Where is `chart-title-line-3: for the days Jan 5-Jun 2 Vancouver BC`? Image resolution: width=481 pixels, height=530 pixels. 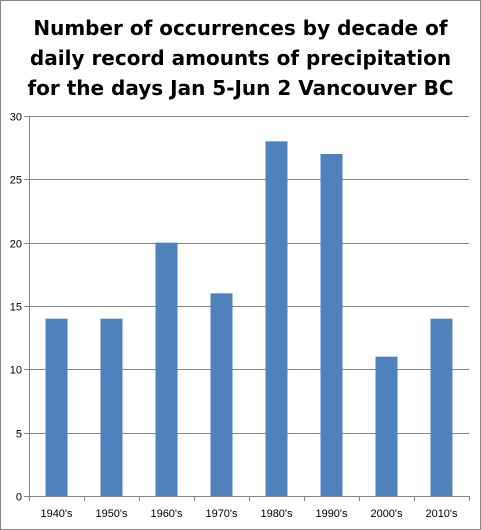 chart-title-line-3: for the days Jan 5-Jun 2 Vancouver BC is located at coordinates (240, 88).